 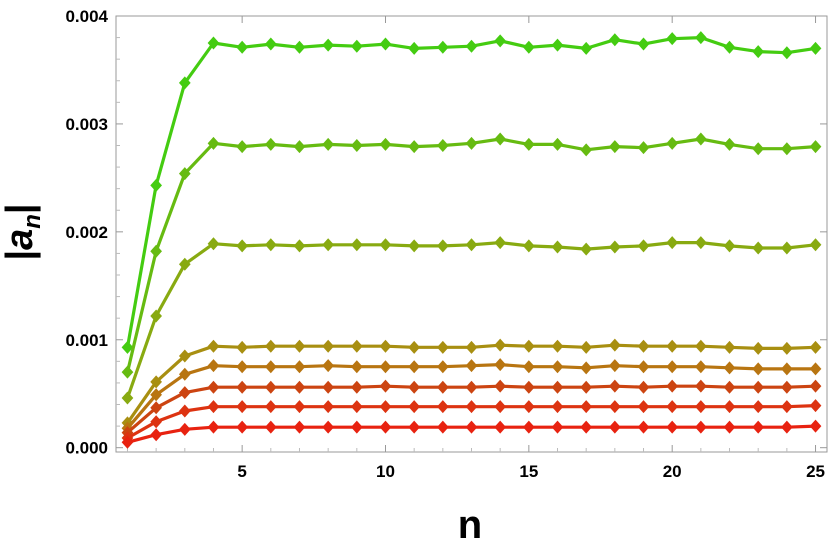 I want to click on x-tick-label: 10, so click(x=385, y=471).